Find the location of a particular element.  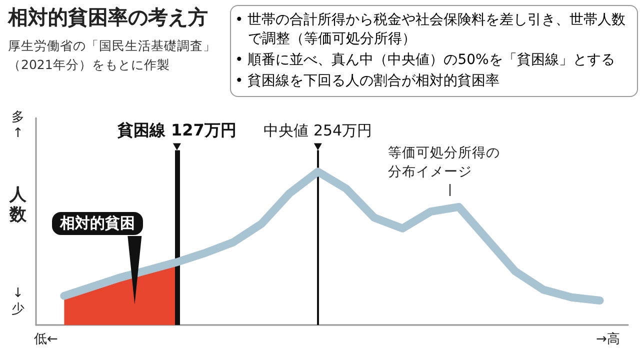

chart-subtitle: 厚生労働省の「国民生活基礎調査」（2021年分）をもとに作製 is located at coordinates (112, 55).